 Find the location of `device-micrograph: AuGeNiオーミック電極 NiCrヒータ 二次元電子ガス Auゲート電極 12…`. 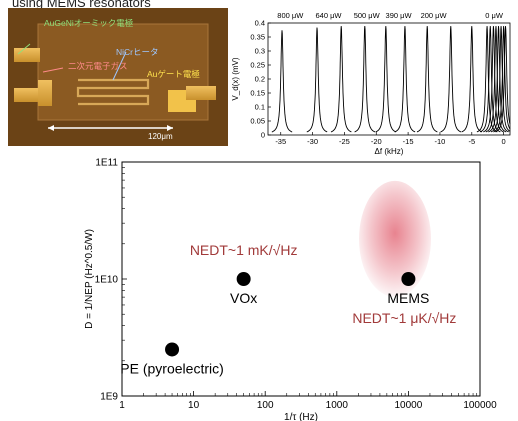

device-micrograph: AuGeNiオーミック電極 NiCrヒータ 二次元電子ガス Auゲート電極 12… is located at coordinates (118, 77).